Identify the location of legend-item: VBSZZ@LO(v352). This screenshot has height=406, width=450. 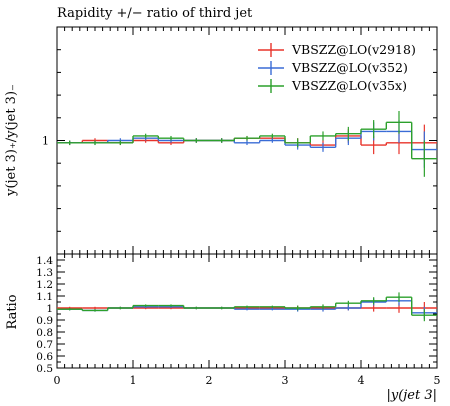
(333, 67).